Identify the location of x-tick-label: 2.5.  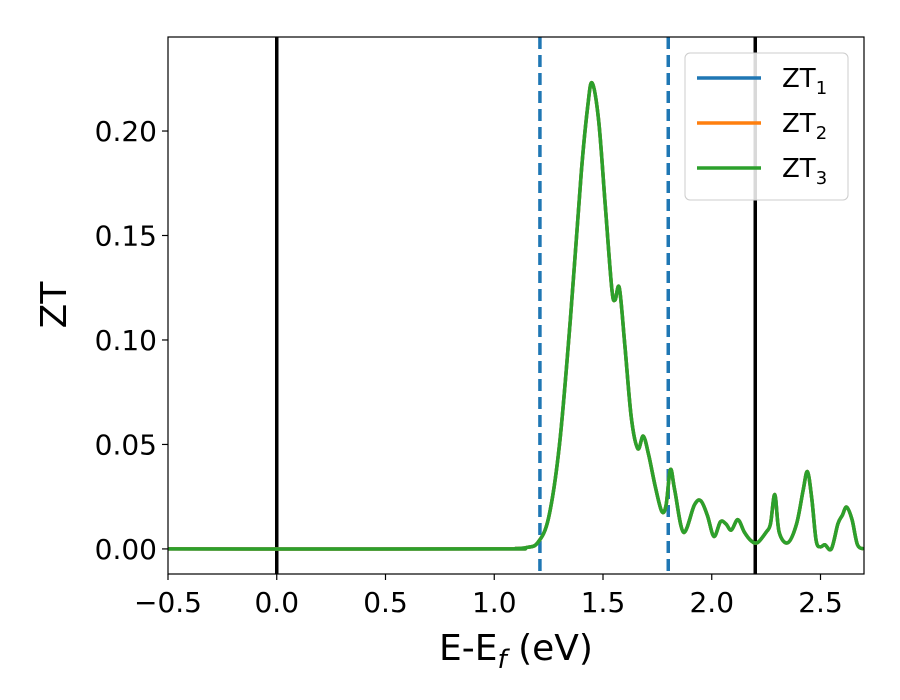
(820, 602).